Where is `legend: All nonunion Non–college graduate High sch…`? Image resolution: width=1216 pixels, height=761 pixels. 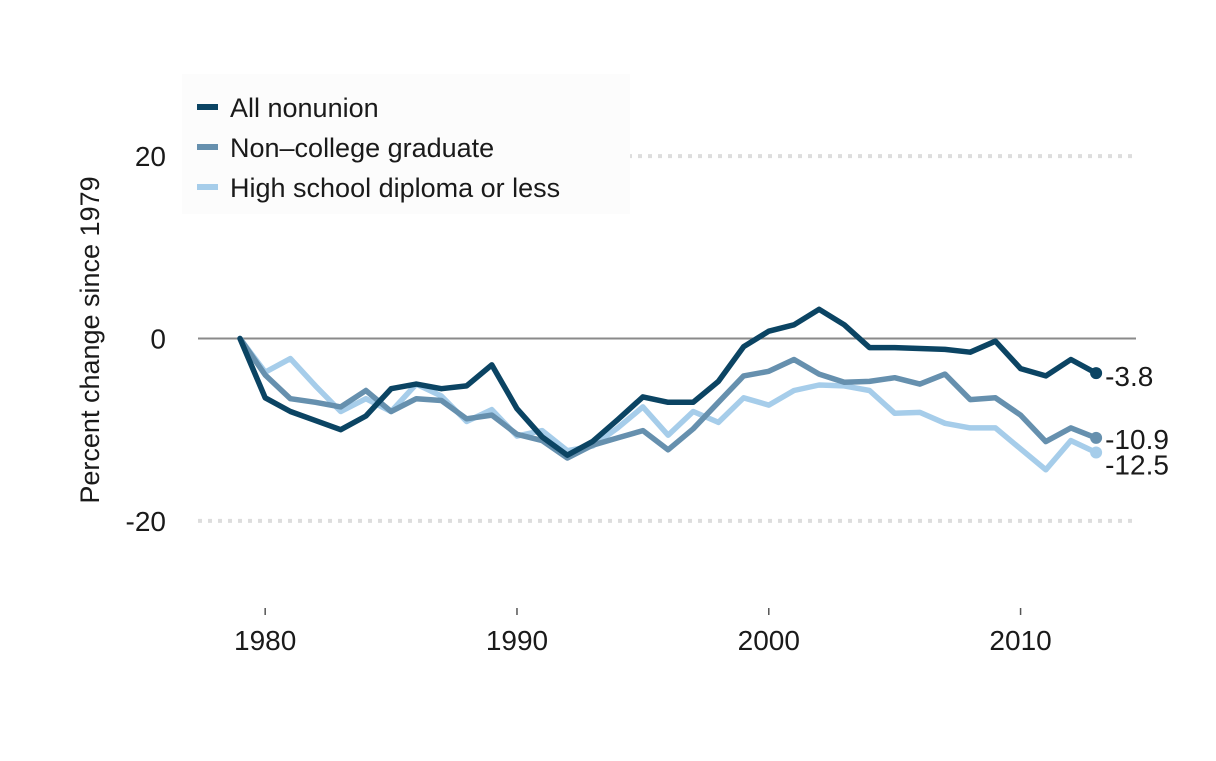 legend: All nonunion Non–college graduate High sch… is located at coordinates (406, 144).